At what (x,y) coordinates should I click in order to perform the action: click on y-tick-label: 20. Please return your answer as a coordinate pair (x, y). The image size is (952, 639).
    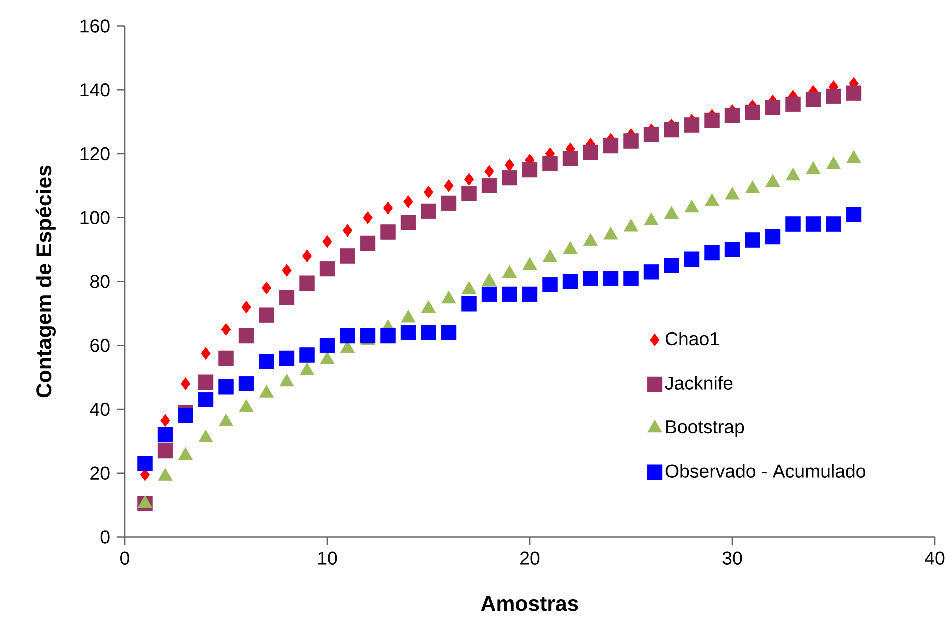
    Looking at the image, I should click on (100, 473).